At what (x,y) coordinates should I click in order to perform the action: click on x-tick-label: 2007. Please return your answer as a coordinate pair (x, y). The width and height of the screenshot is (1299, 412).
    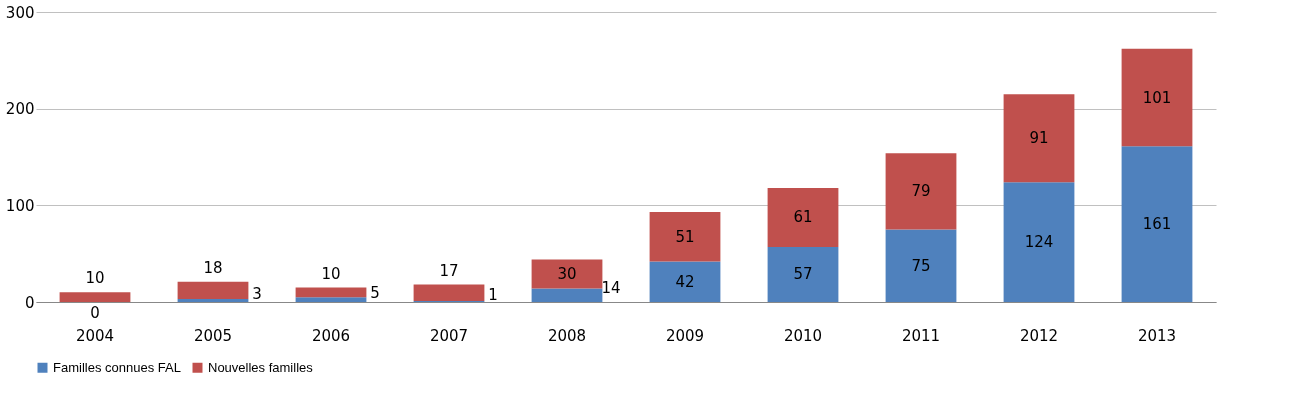
    Looking at the image, I should click on (449, 335).